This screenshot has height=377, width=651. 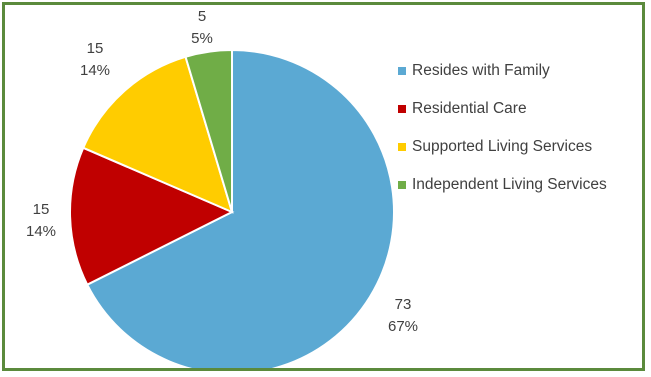 What do you see at coordinates (157, 134) in the screenshot?
I see `pie-slice-supported-living-services` at bounding box center [157, 134].